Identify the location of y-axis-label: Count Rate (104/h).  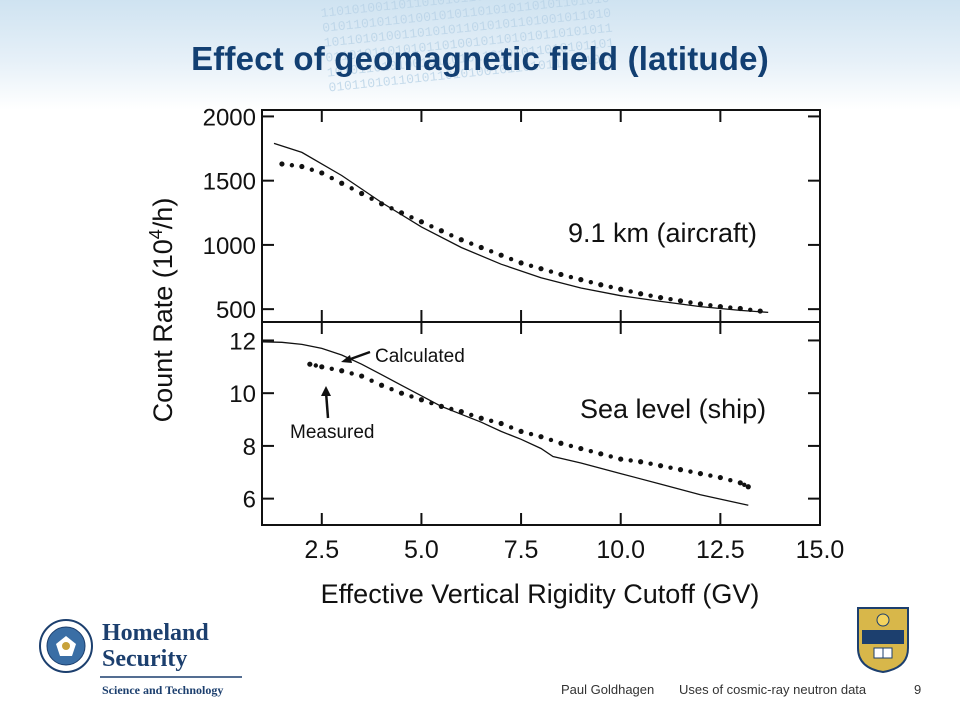
(162, 310).